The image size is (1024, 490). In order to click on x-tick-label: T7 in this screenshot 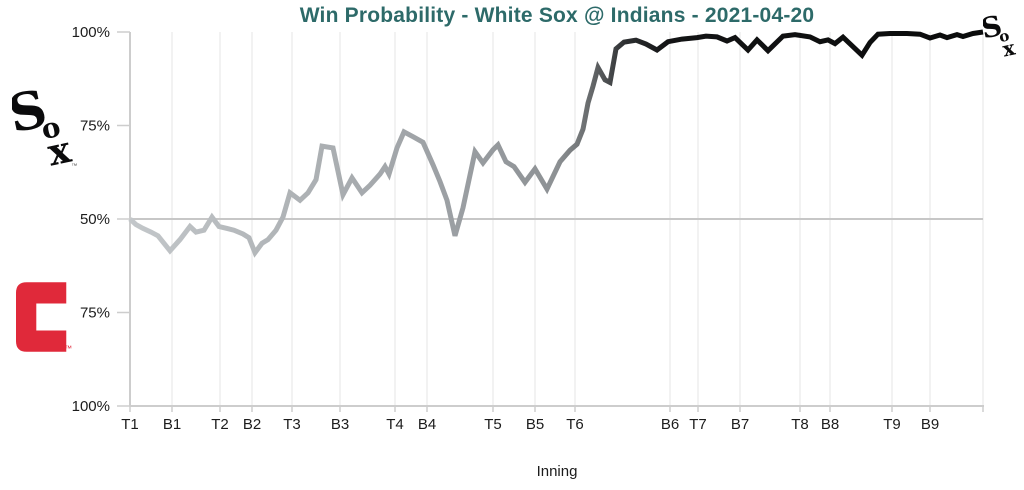, I will do `click(698, 424)`.